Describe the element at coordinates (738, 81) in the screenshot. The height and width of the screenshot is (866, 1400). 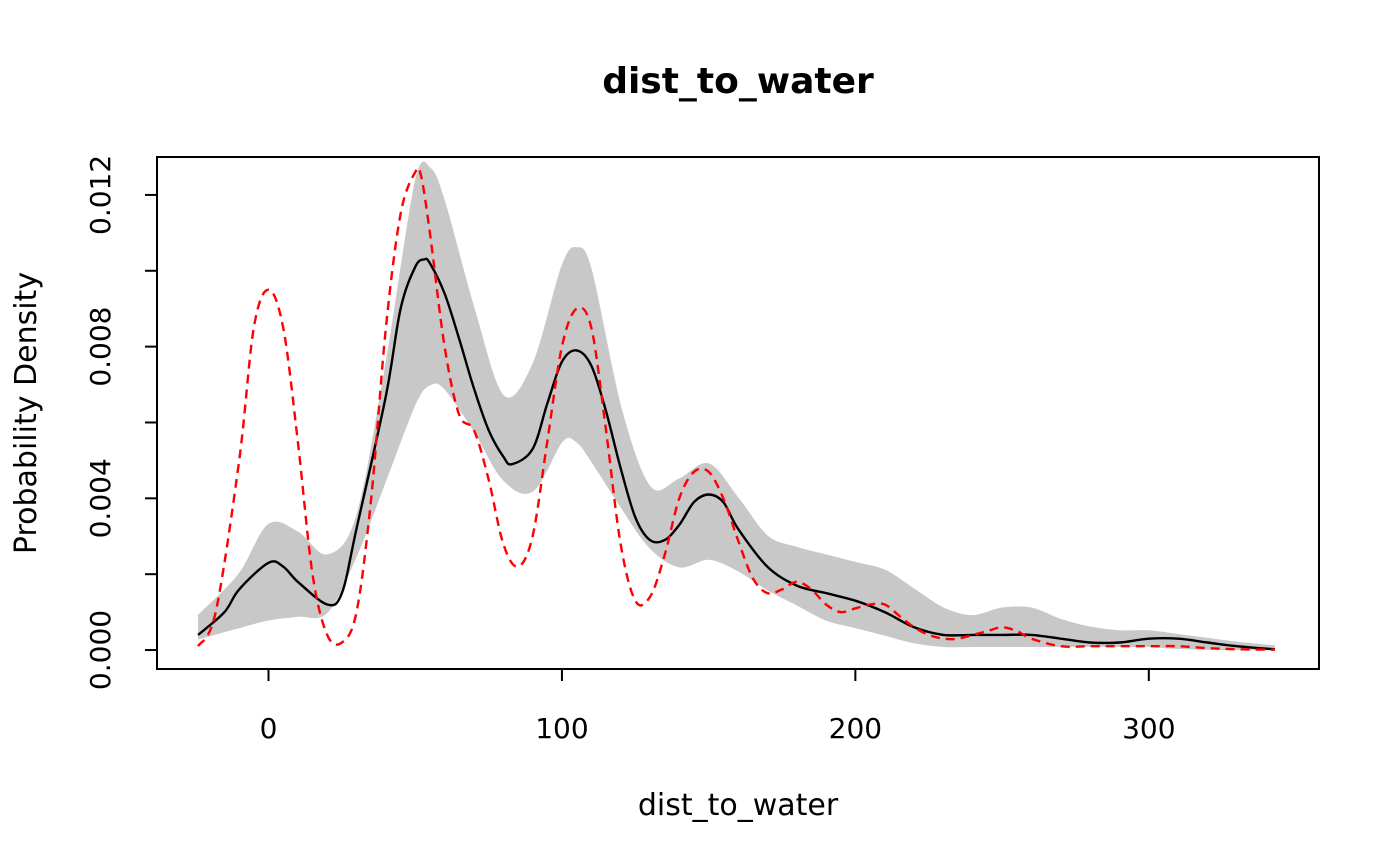
I see `chart-title: dist_to_water` at that location.